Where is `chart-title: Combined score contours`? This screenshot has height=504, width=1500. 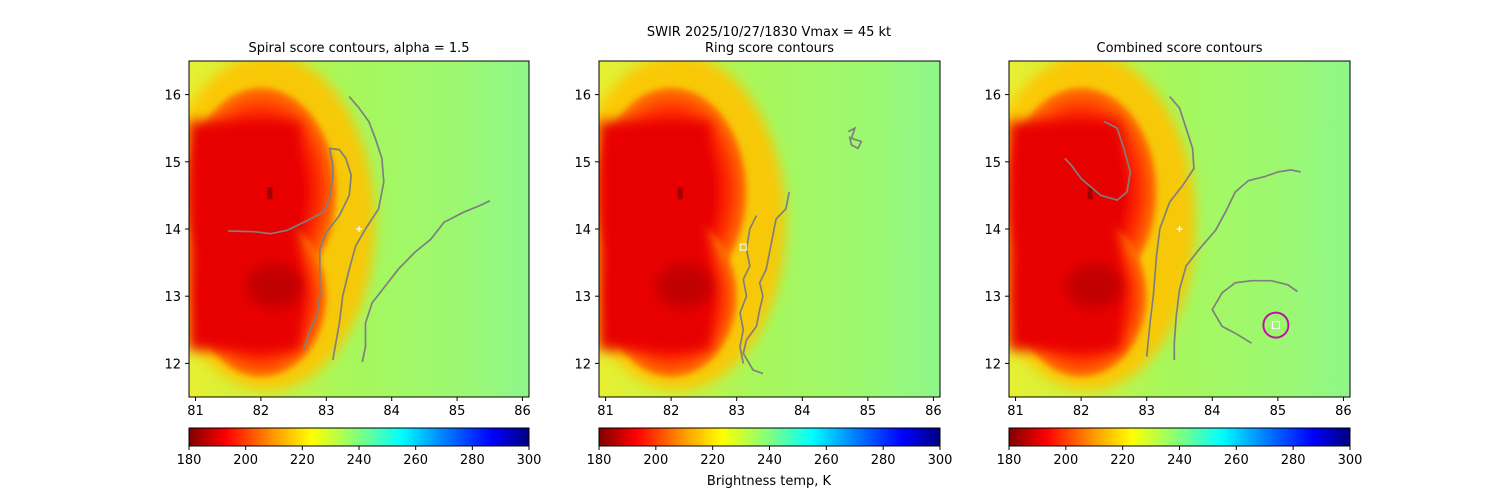
chart-title: Combined score contours is located at coordinates (1180, 48).